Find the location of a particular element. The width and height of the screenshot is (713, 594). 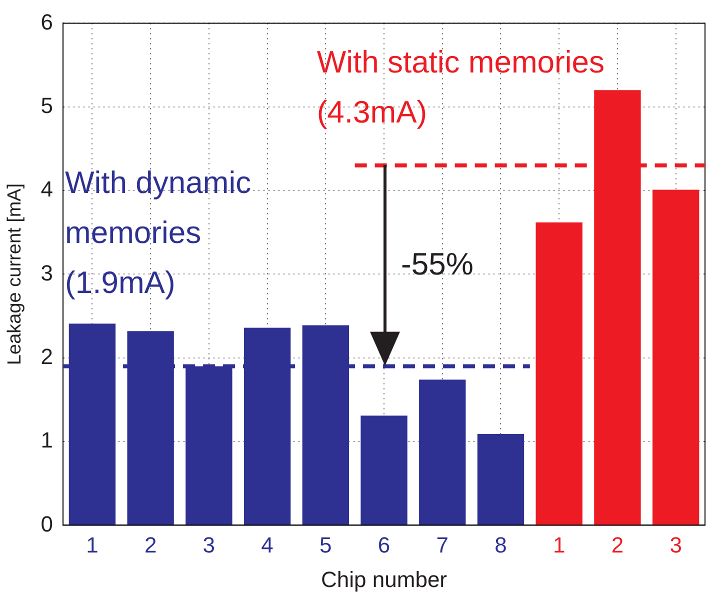

ref-line-label: With static memories (4.3mA) is located at coordinates (460, 87).